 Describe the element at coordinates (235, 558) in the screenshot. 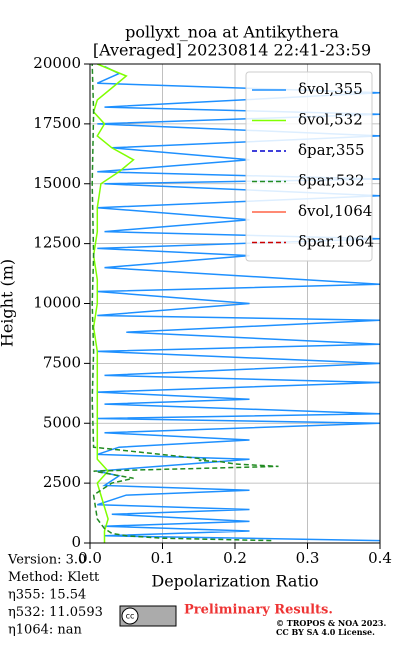

I see `x-tick-label: 0.2` at that location.